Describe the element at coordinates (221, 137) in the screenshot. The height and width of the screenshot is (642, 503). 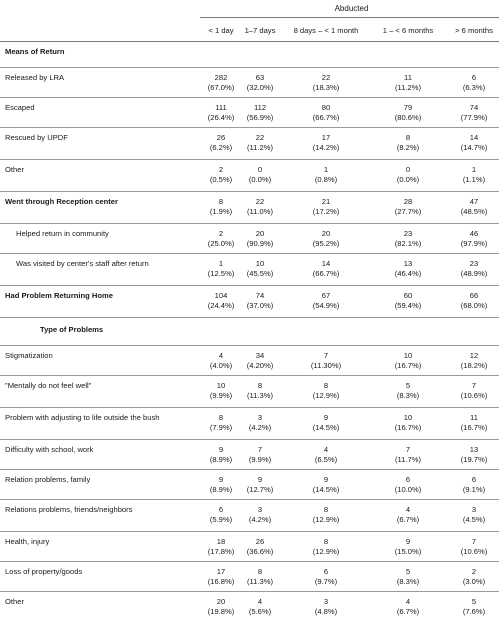
I see `cell-count: 26` at that location.